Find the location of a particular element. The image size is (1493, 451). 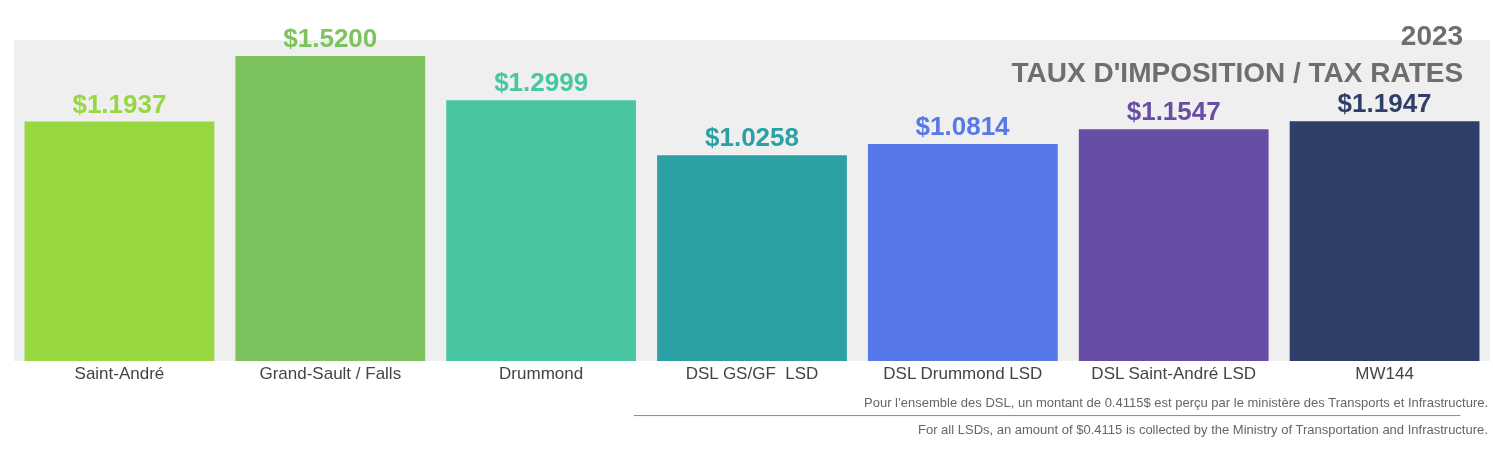

x-tick-label: DSL Drummond LSD is located at coordinates (963, 373).